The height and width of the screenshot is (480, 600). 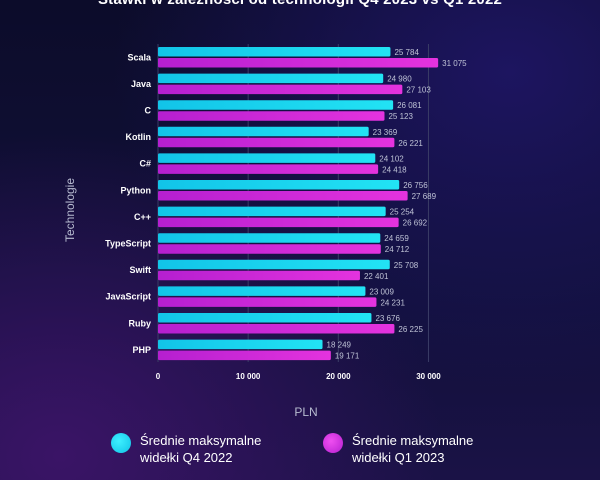 What do you see at coordinates (410, 143) in the screenshot?
I see `value-label: 26 221` at bounding box center [410, 143].